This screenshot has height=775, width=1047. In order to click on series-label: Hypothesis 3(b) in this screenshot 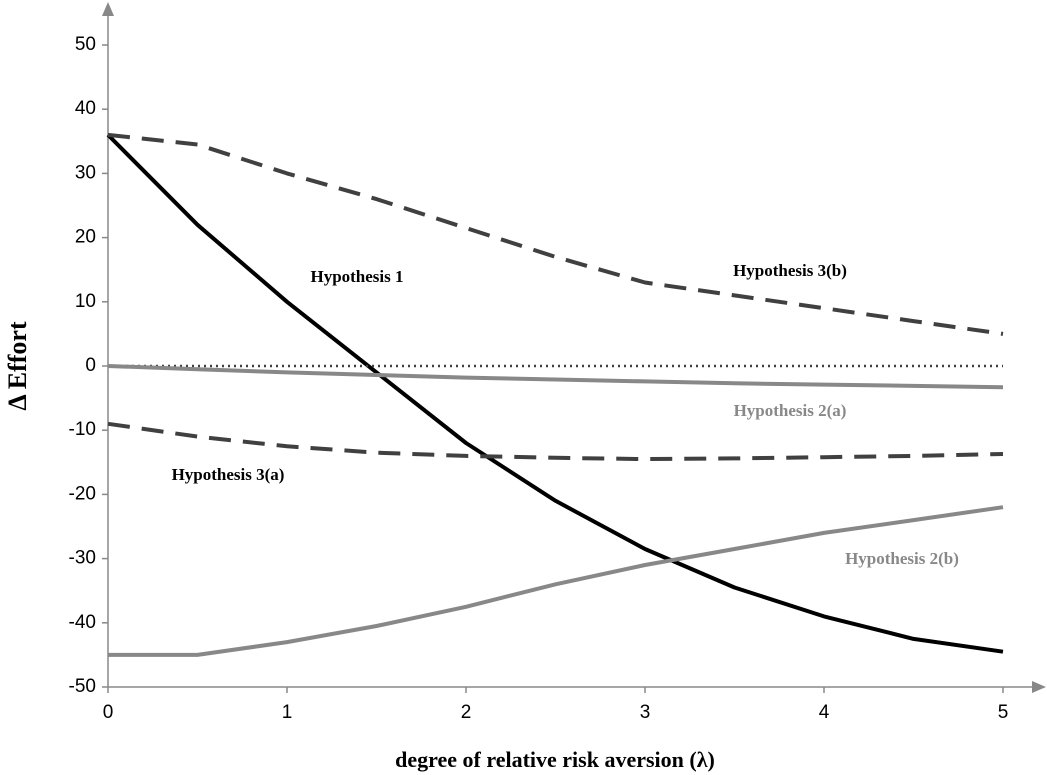, I will do `click(790, 270)`.